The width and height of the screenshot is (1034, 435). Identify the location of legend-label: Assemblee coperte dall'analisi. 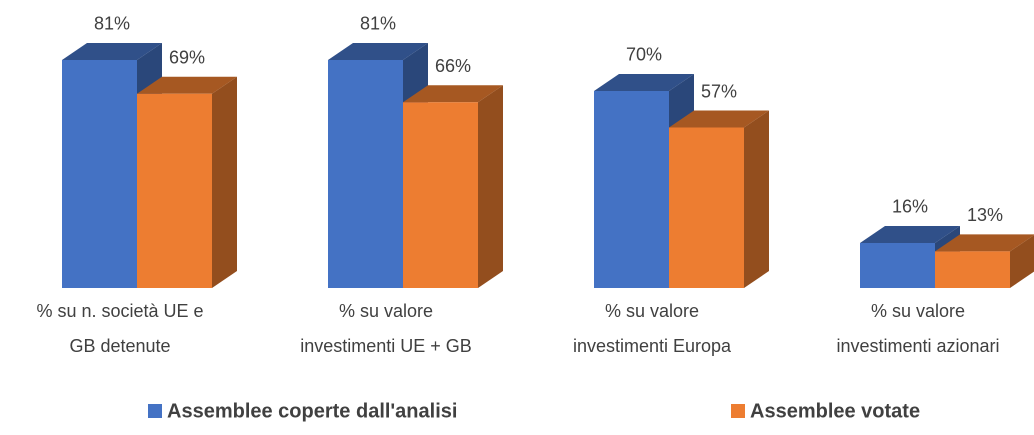
(312, 411).